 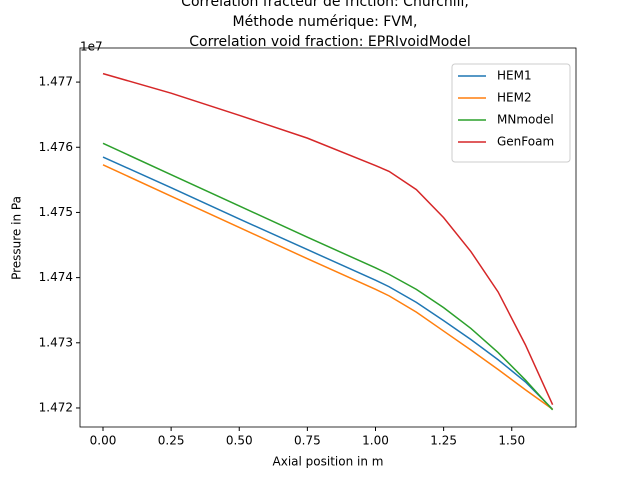 What do you see at coordinates (375, 441) in the screenshot?
I see `x-tick-label: 1.00` at bounding box center [375, 441].